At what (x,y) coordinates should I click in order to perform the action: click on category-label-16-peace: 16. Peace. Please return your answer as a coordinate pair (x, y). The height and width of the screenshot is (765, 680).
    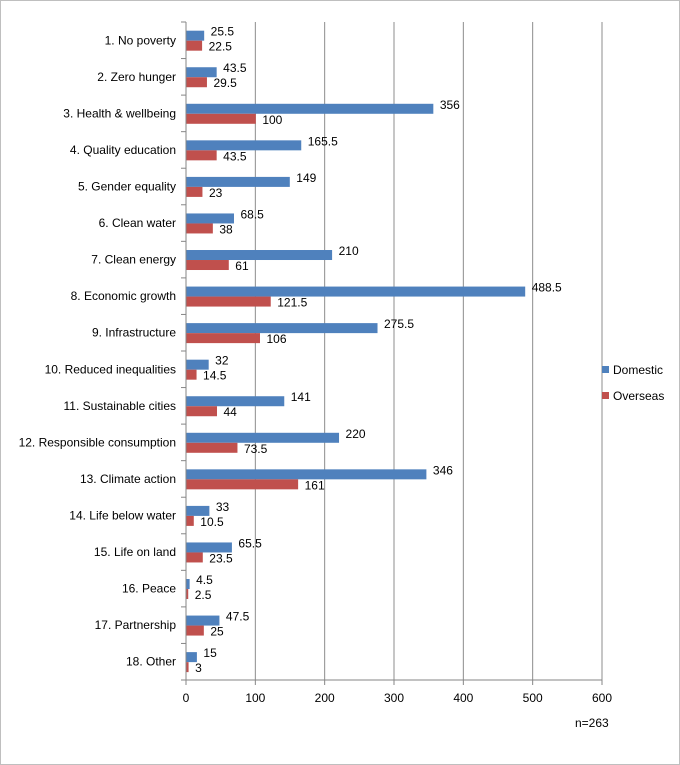
    Looking at the image, I should click on (149, 589).